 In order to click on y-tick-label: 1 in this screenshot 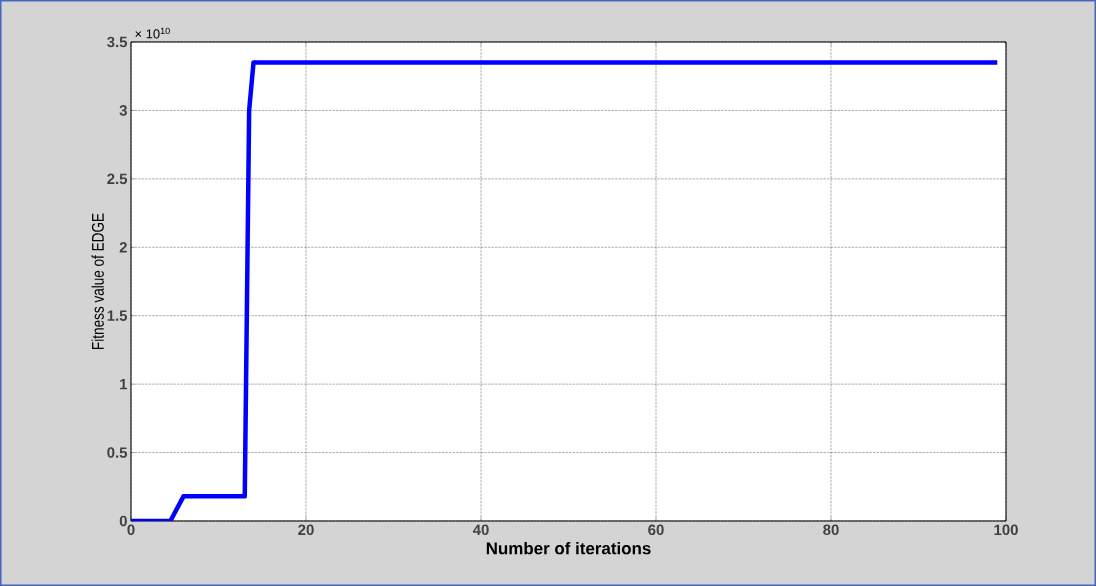, I will do `click(124, 384)`.